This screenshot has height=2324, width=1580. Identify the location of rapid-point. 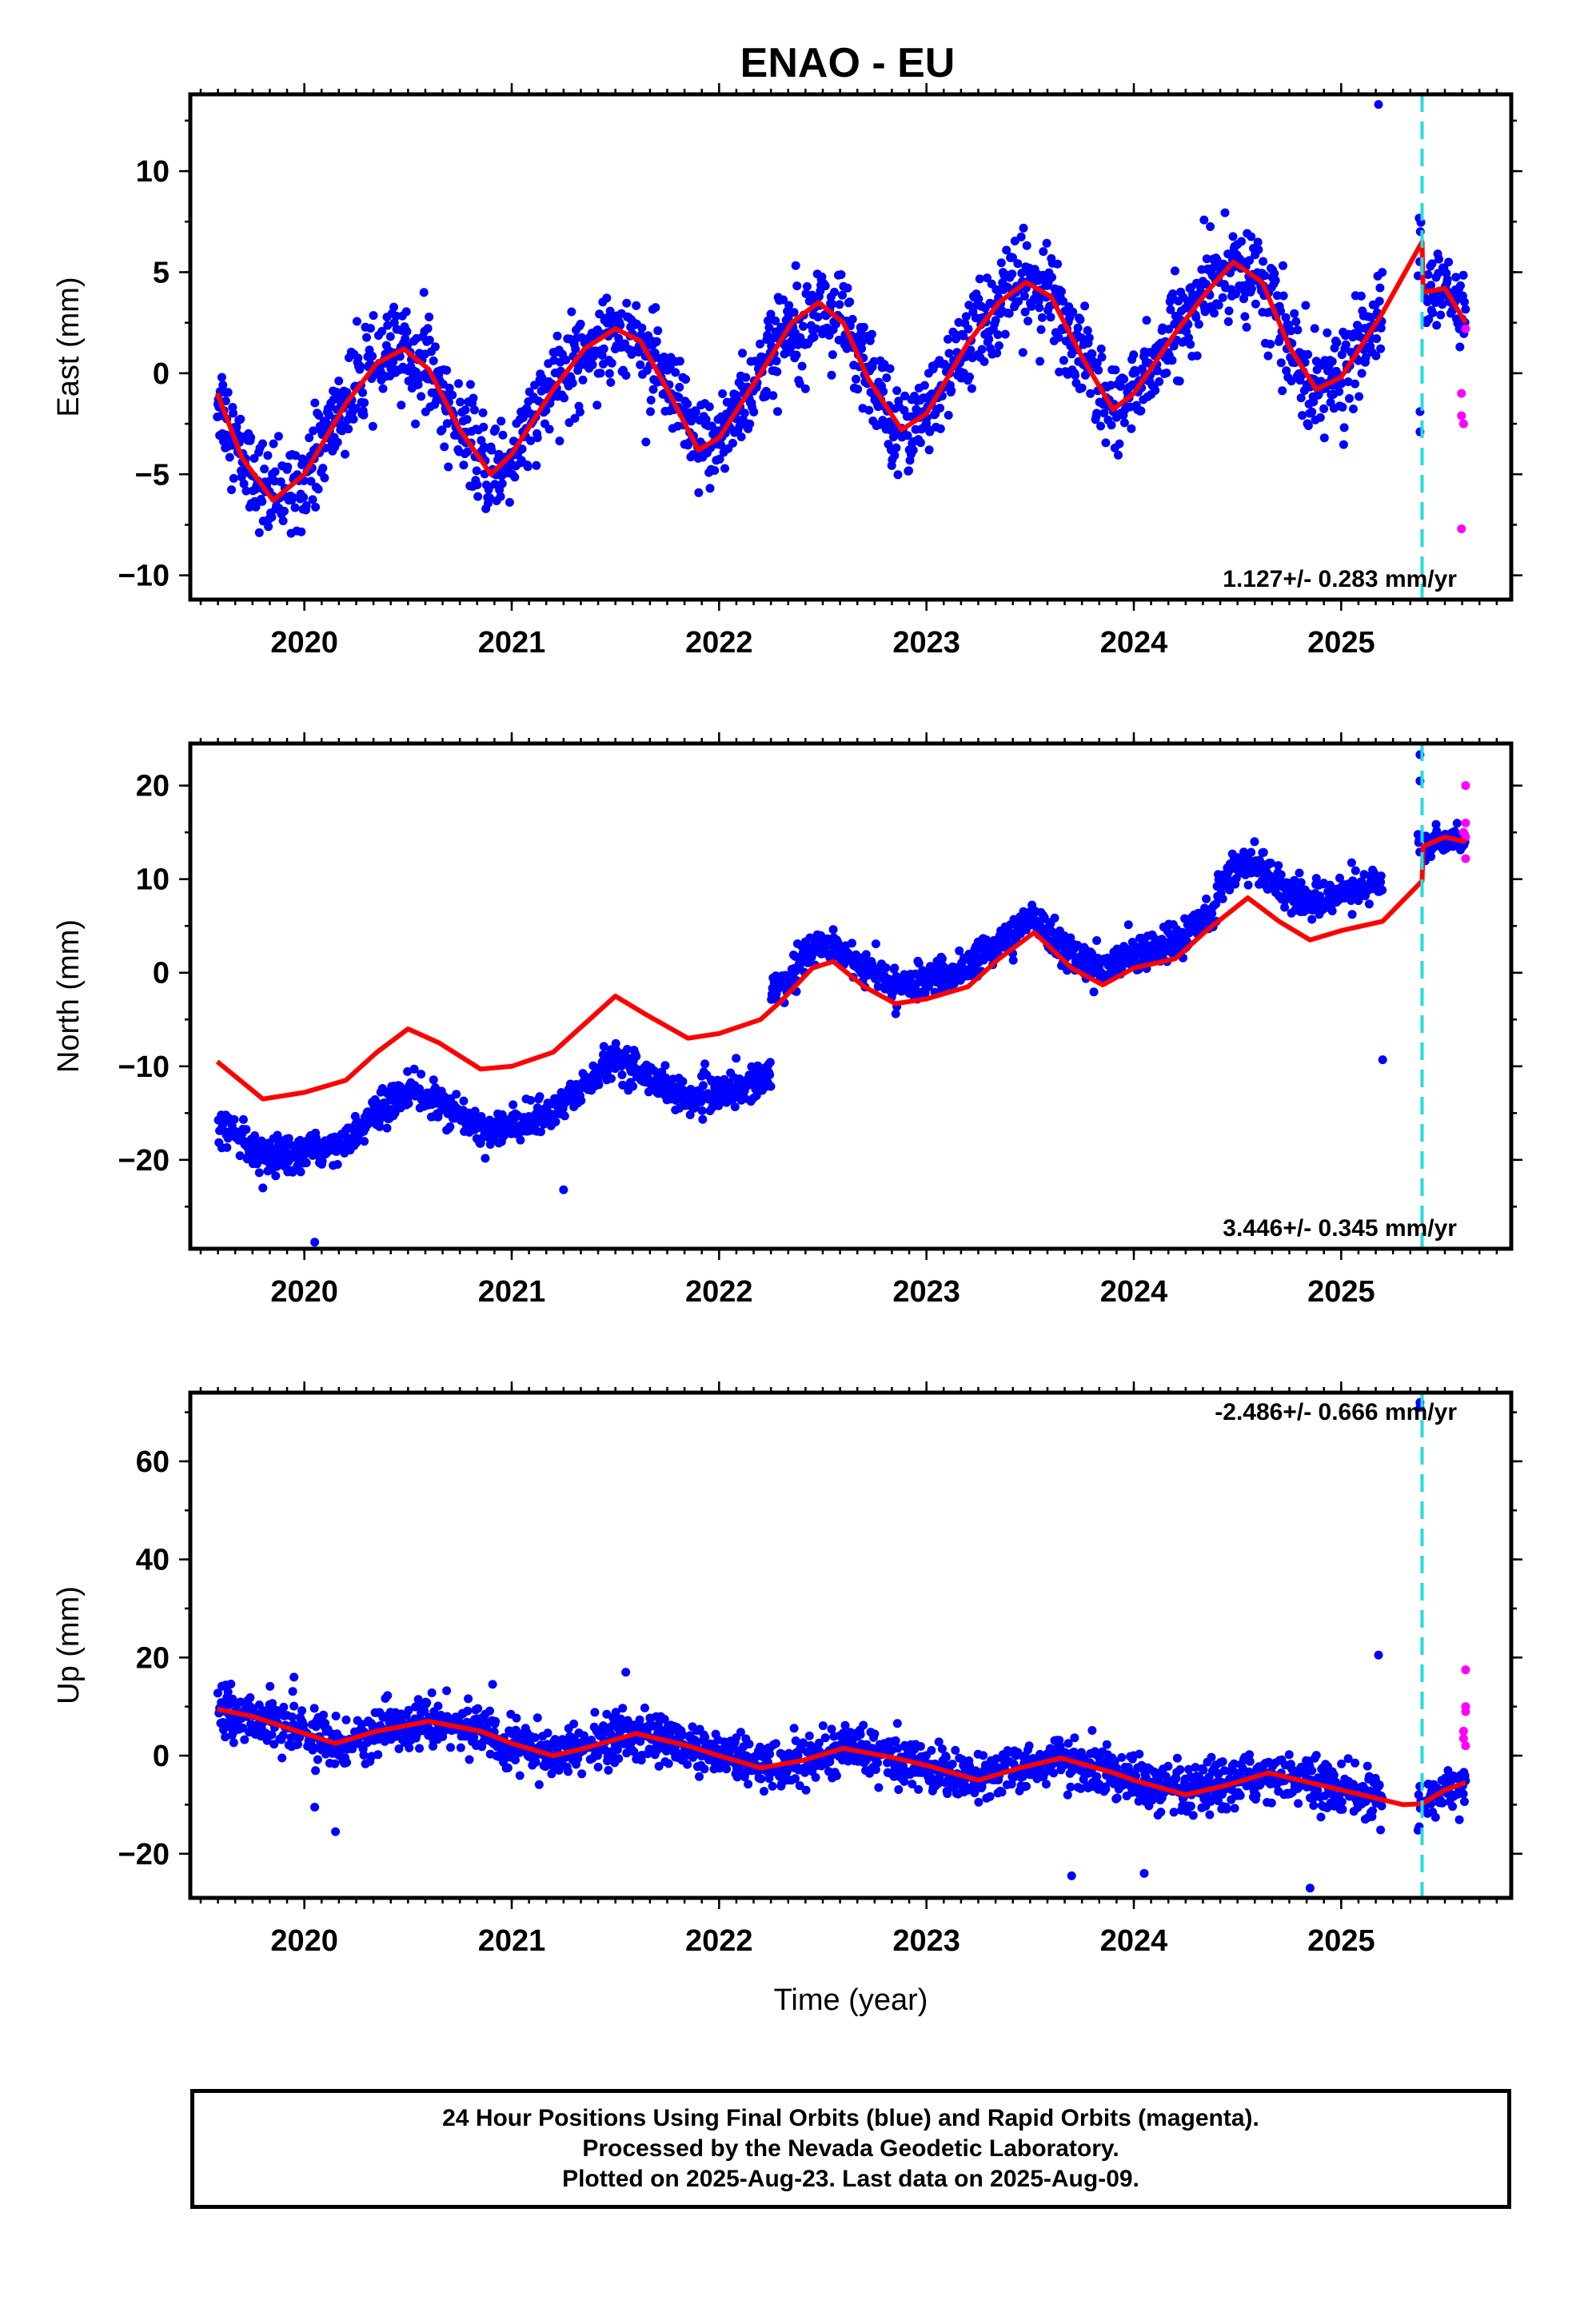
(1465, 785).